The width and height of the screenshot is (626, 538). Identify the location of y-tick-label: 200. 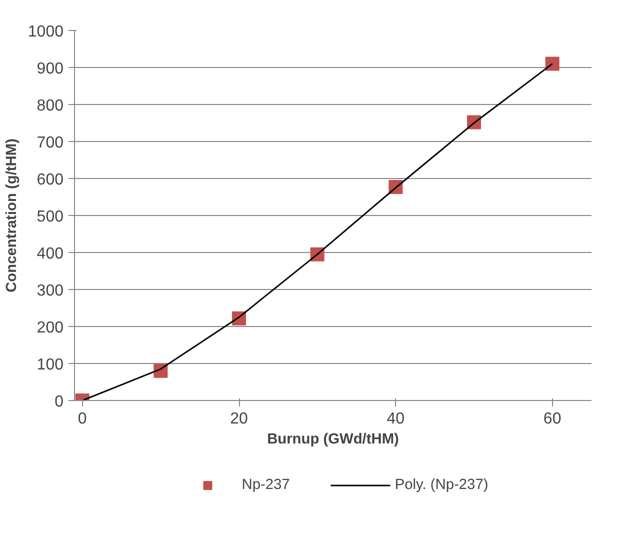
(50, 328).